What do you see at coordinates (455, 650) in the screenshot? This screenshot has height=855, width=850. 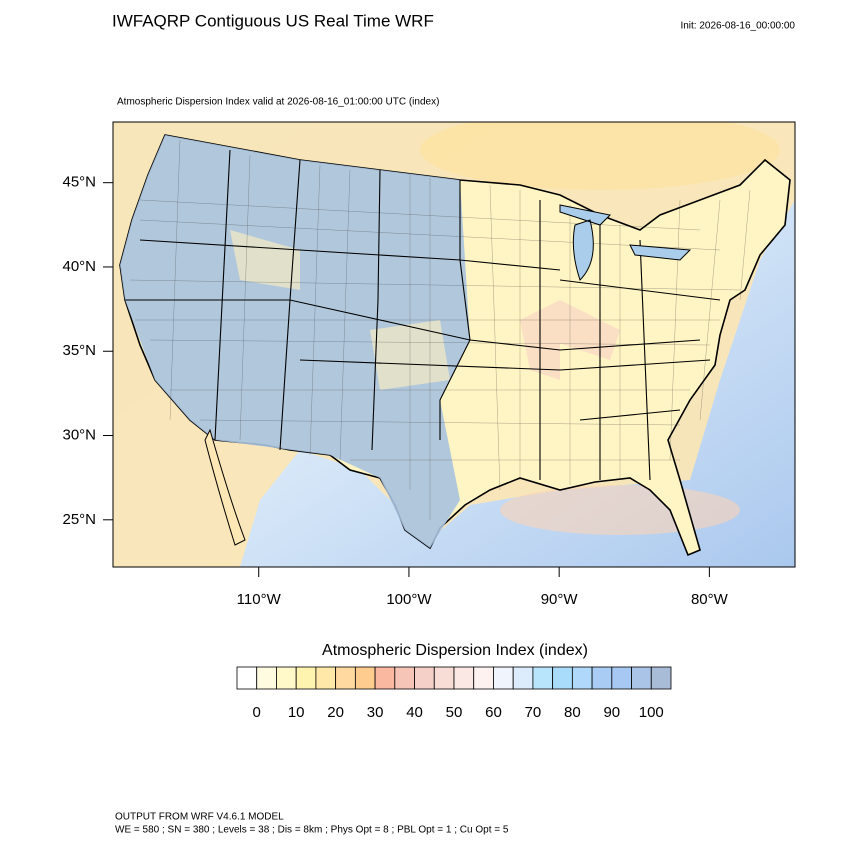 I see `colorbar-title: Atmospheric Dispersion Index (index)` at bounding box center [455, 650].